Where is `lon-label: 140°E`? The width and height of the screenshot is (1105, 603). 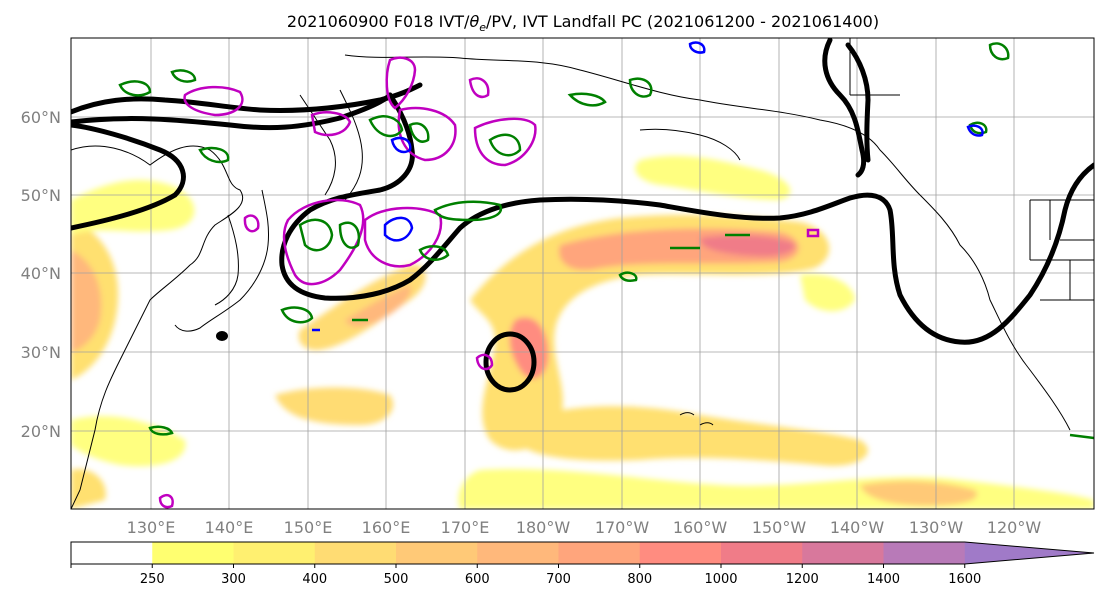 lon-label: 140°E is located at coordinates (229, 527).